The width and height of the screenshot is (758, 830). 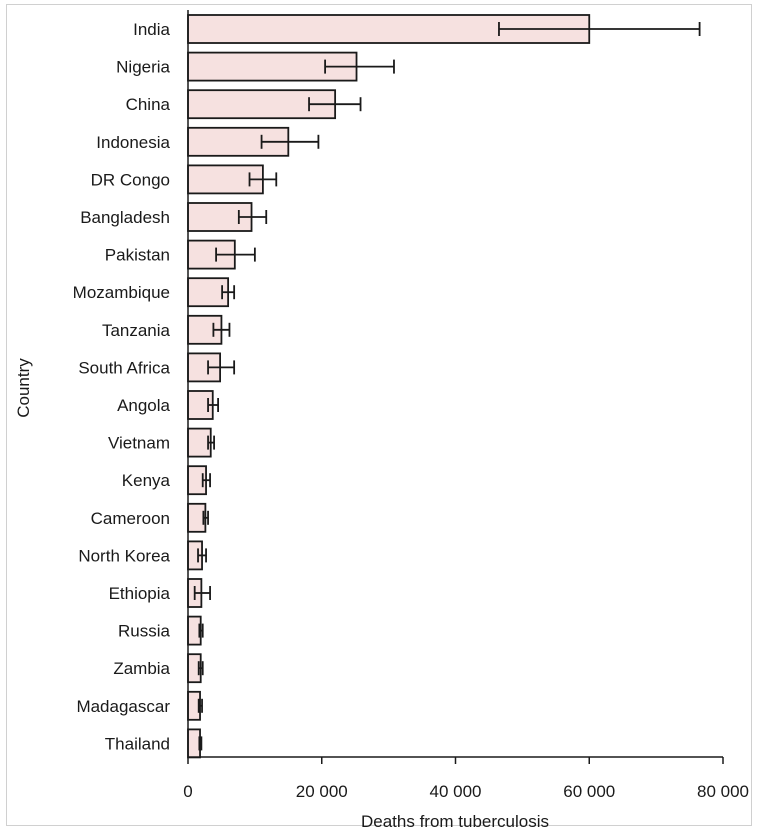 I want to click on category-label: Zambia, so click(x=141, y=668).